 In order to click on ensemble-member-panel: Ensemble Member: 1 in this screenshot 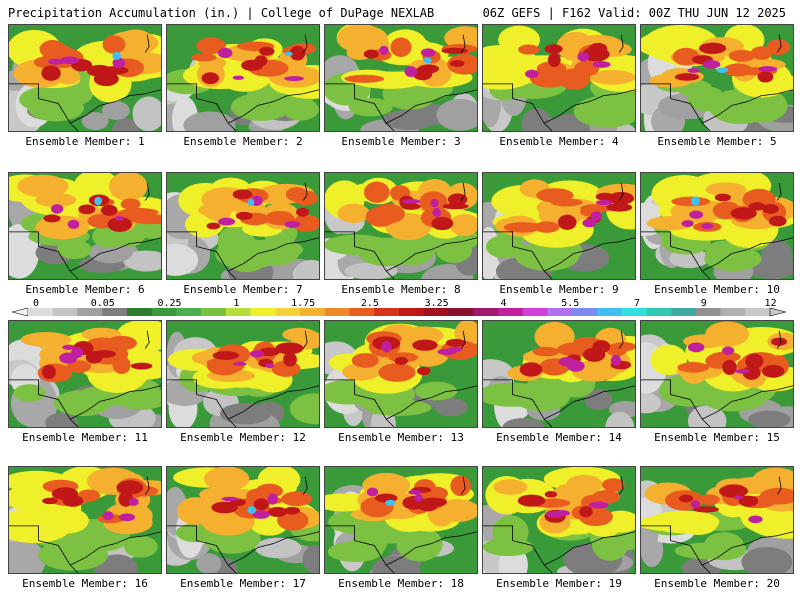, I will do `click(85, 86)`.